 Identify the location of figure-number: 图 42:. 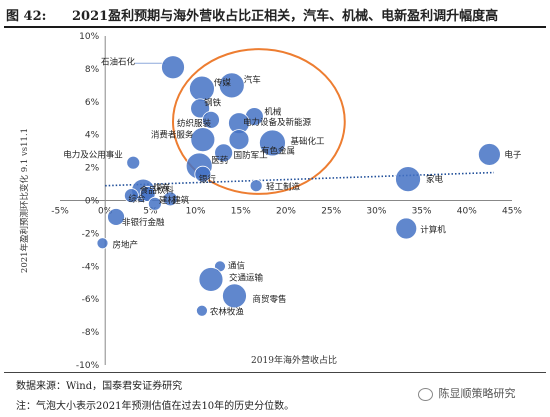
(26, 16).